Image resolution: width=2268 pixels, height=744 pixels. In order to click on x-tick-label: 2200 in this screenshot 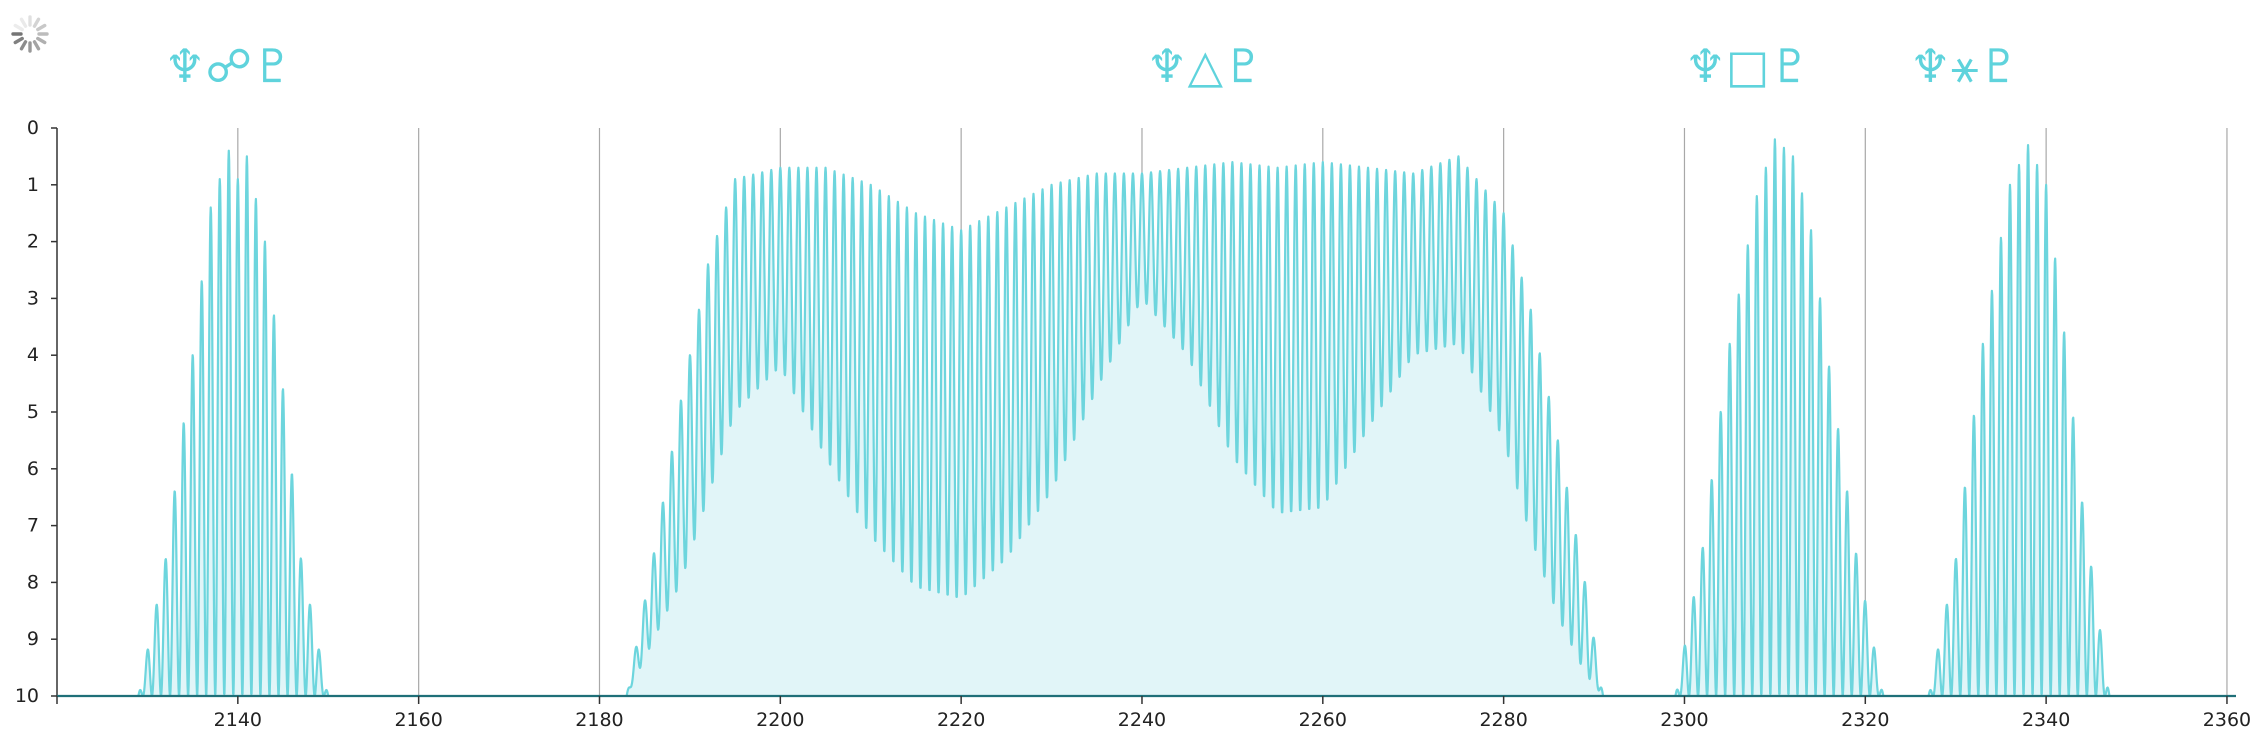, I will do `click(780, 720)`.